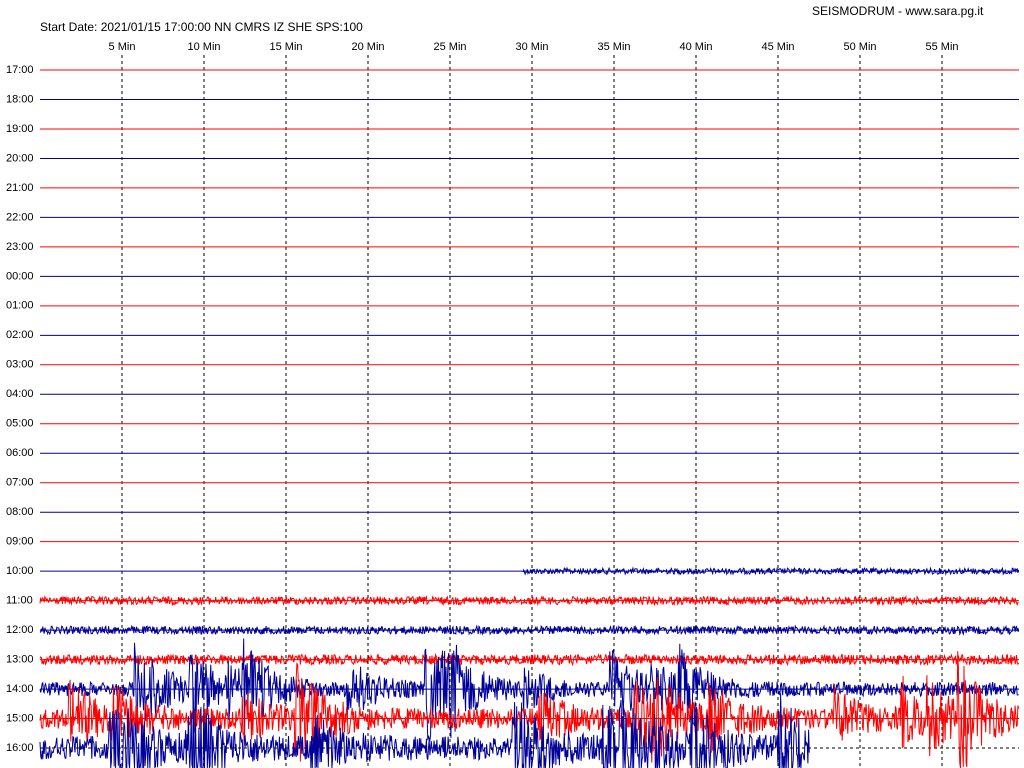  Describe the element at coordinates (20, 276) in the screenshot. I see `hour-label: 00:00` at that location.